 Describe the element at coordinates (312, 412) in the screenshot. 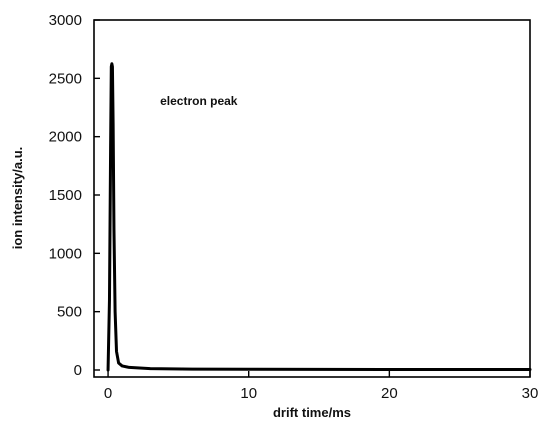

I see `x-axis-title: drift time/ms` at that location.